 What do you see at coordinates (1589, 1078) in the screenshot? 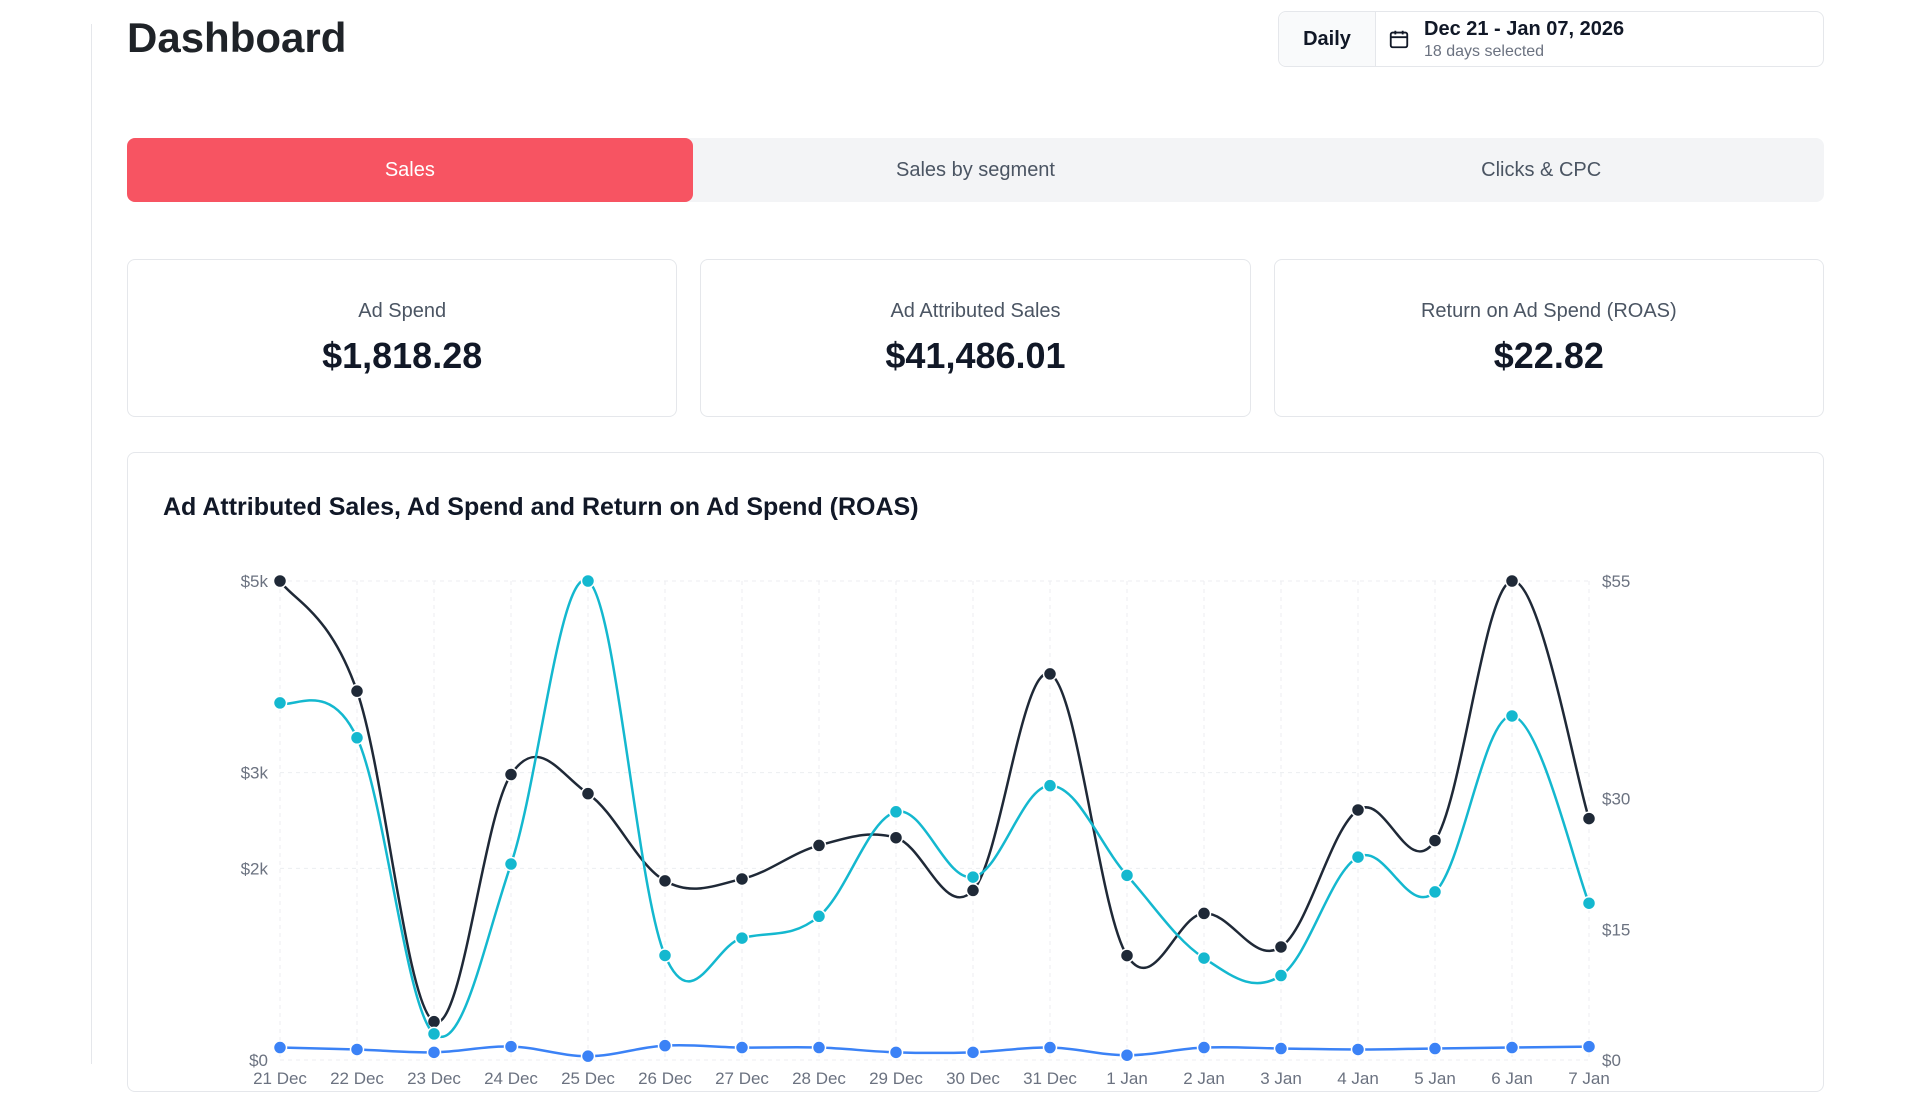
I see `x-axis-tick-label: 7 Jan` at bounding box center [1589, 1078].